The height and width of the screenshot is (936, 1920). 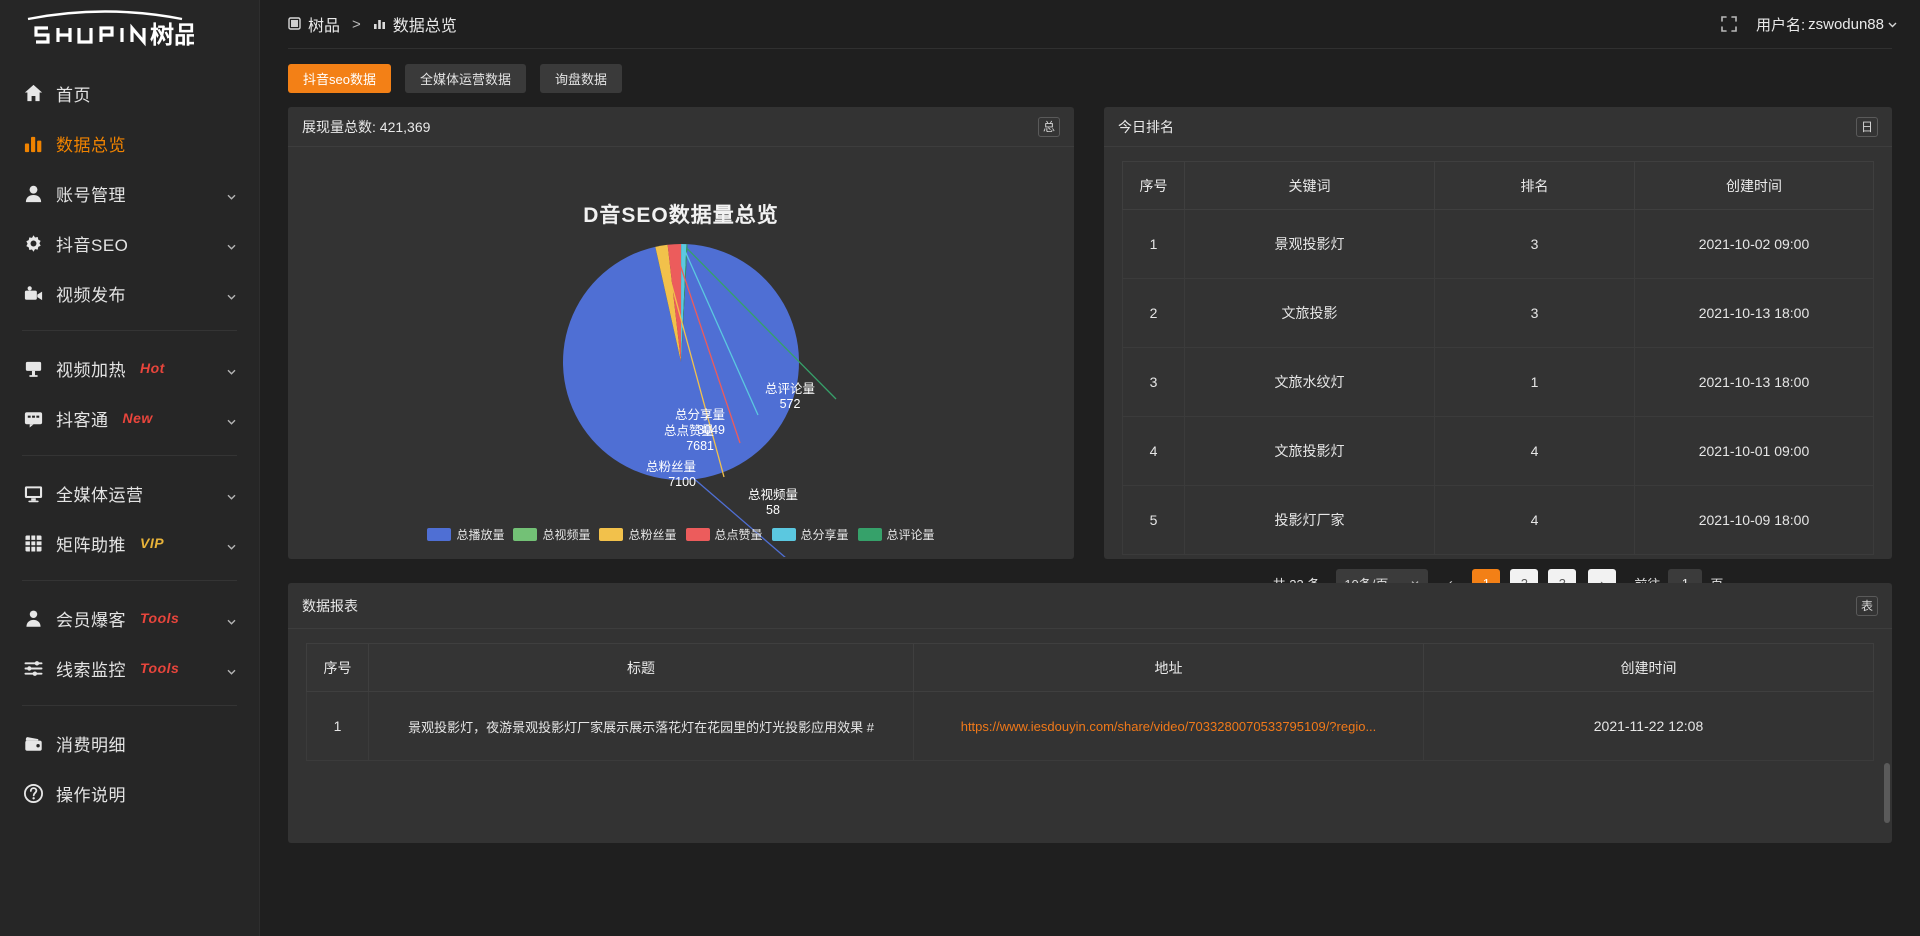 What do you see at coordinates (681, 127) in the screenshot?
I see `chart-card-header: 展现量总数: 421,369 总` at bounding box center [681, 127].